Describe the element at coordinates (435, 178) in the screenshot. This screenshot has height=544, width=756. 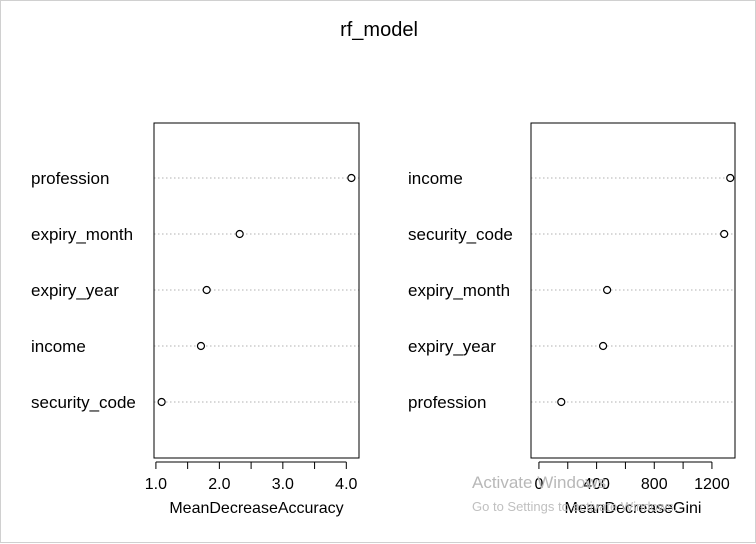
I see `gini-category-label: income` at that location.